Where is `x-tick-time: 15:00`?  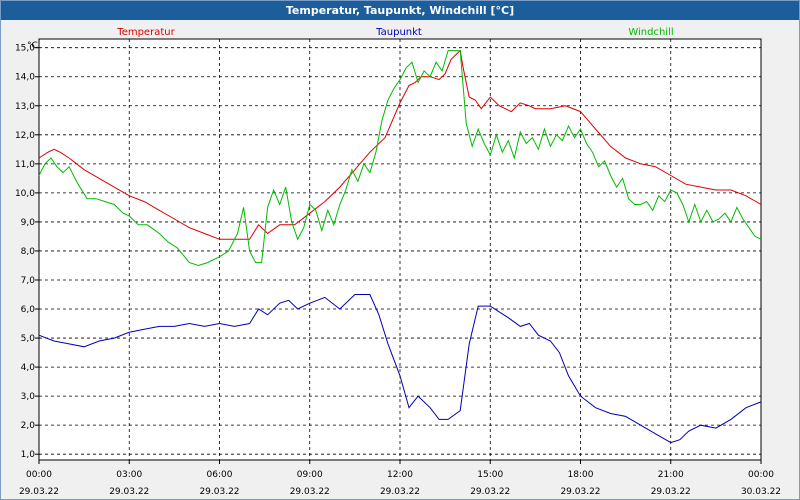
x-tick-time: 15:00 is located at coordinates (490, 475).